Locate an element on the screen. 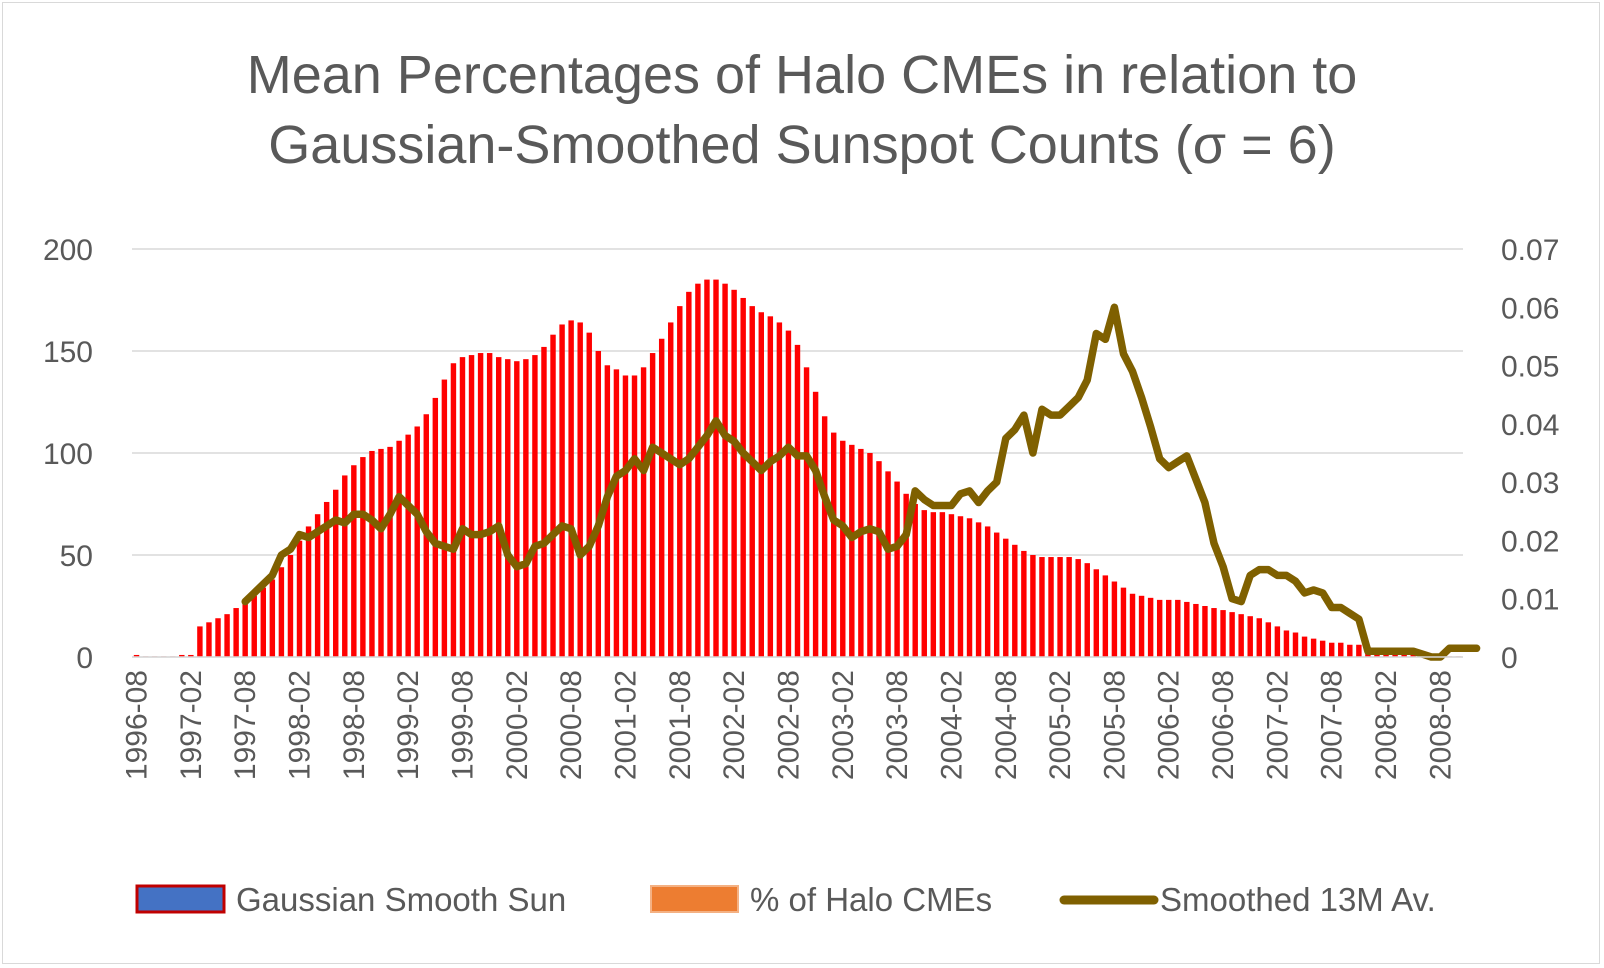  y2-tick-label: 0.04 is located at coordinates (1530, 425).